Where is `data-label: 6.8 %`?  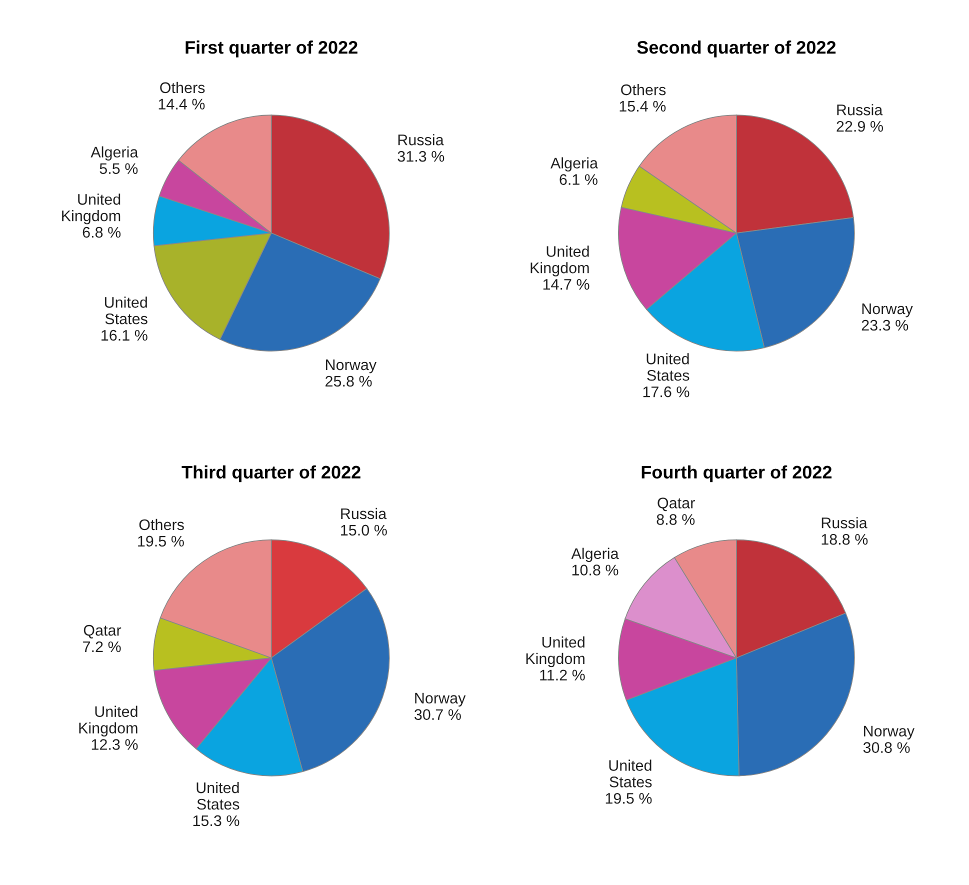
data-label: 6.8 % is located at coordinates (101, 232).